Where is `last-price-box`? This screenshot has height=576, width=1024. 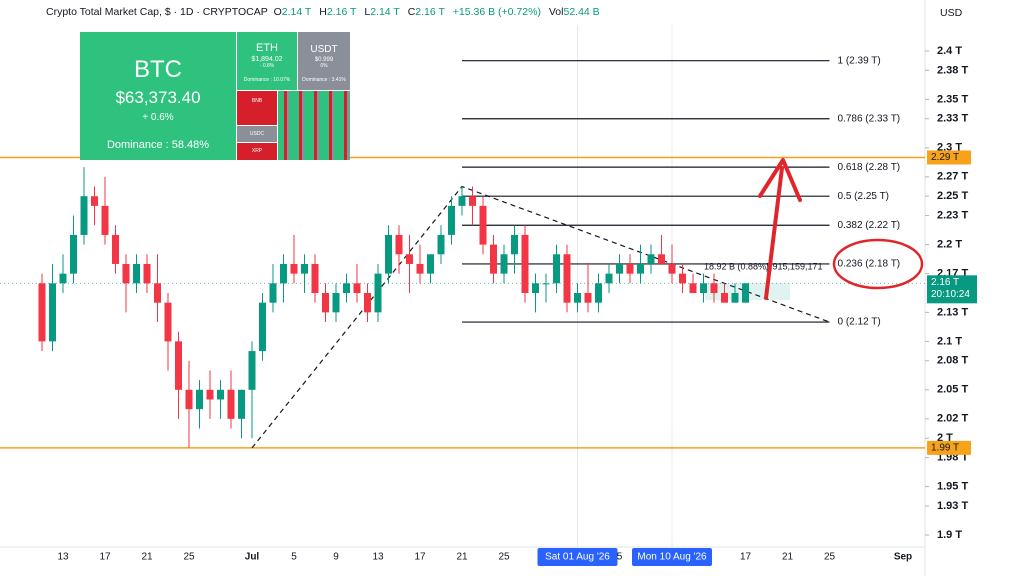
last-price-box is located at coordinates (952, 289).